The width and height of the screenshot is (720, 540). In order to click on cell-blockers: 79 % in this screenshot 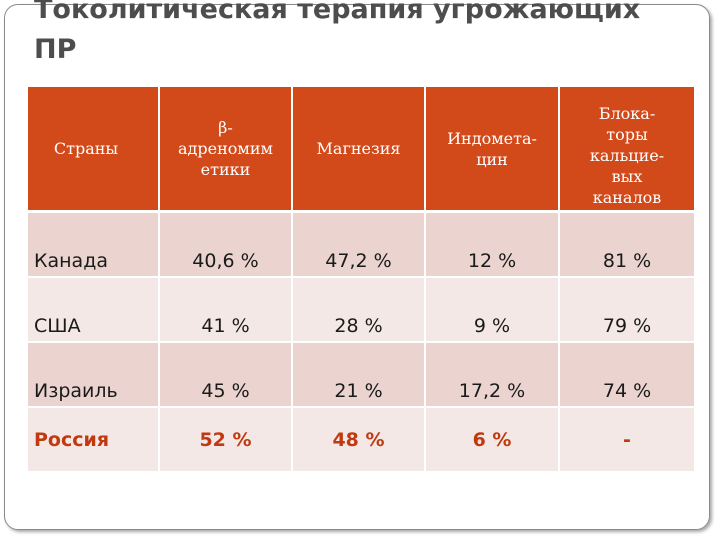, I will do `click(627, 310)`.